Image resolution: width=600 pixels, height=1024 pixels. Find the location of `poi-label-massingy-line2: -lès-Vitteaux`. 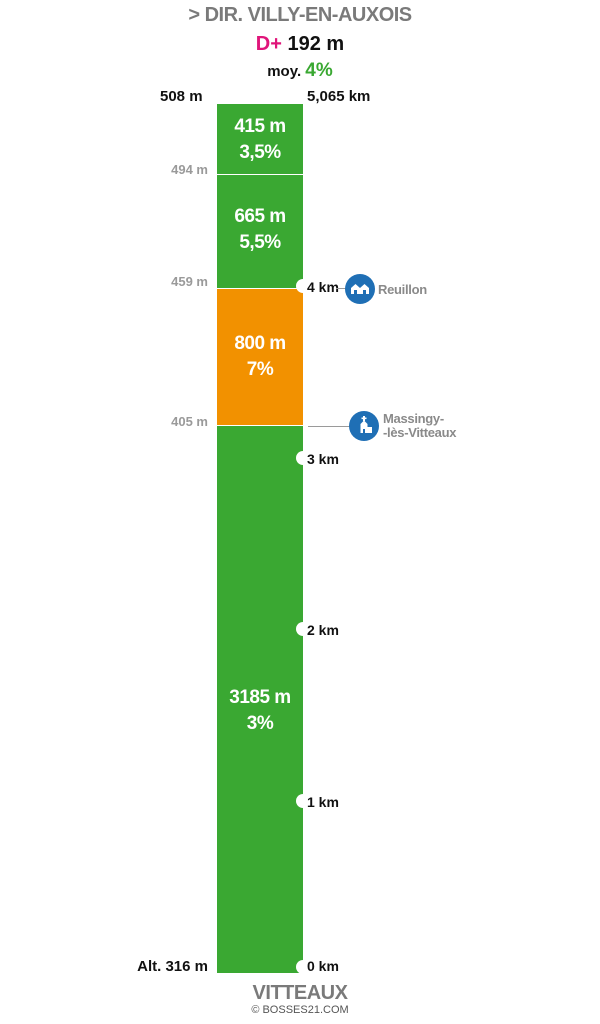

poi-label-massingy-line2: -lès-Vitteaux is located at coordinates (420, 432).